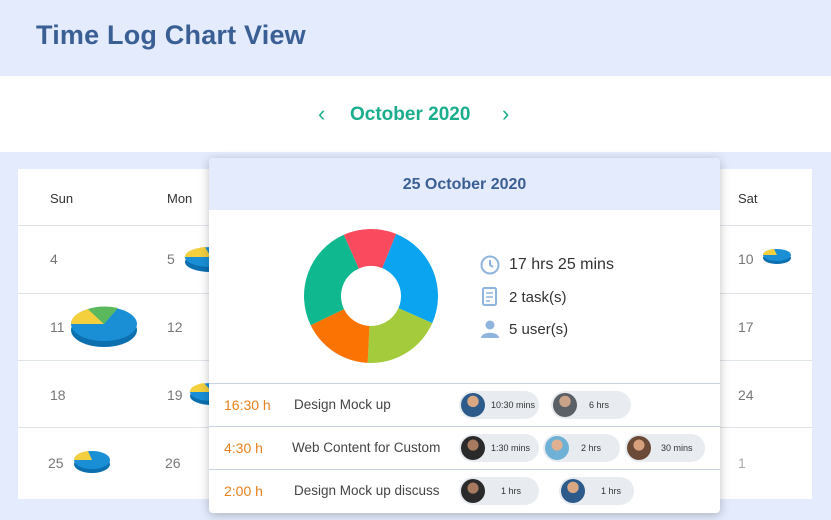  I want to click on date-cell: 18, so click(58, 395).